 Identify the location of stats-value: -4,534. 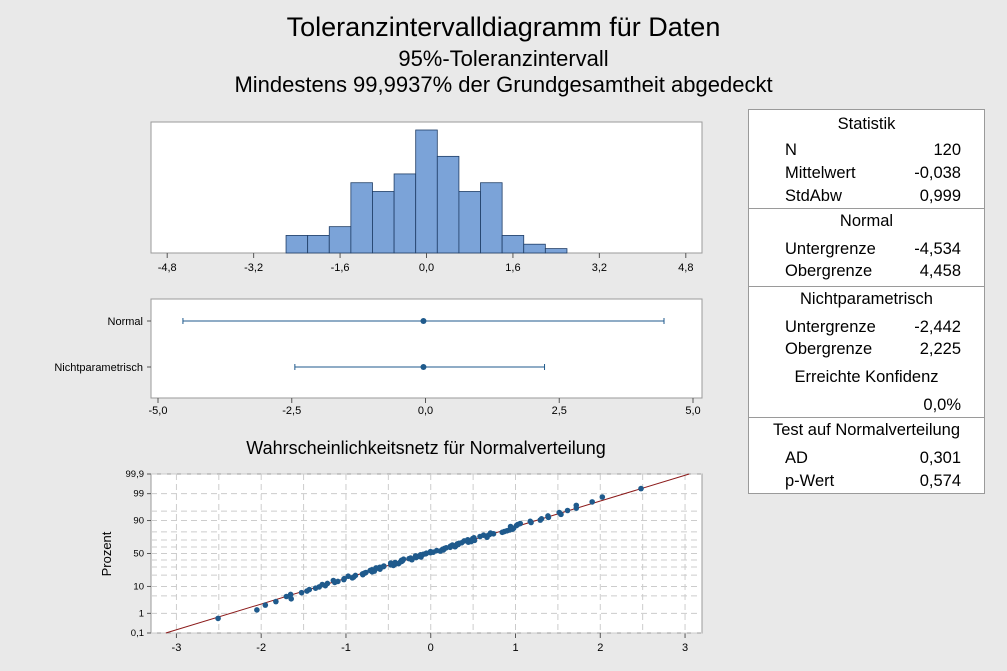
(937, 249).